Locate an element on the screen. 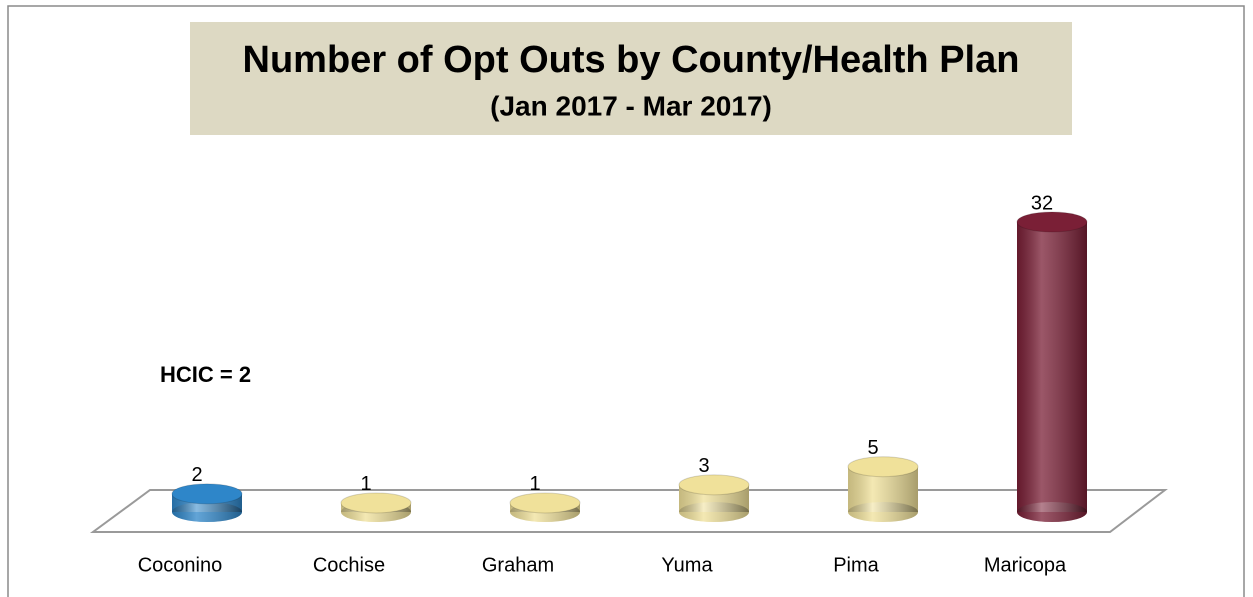  value-label: 5 is located at coordinates (872, 448).